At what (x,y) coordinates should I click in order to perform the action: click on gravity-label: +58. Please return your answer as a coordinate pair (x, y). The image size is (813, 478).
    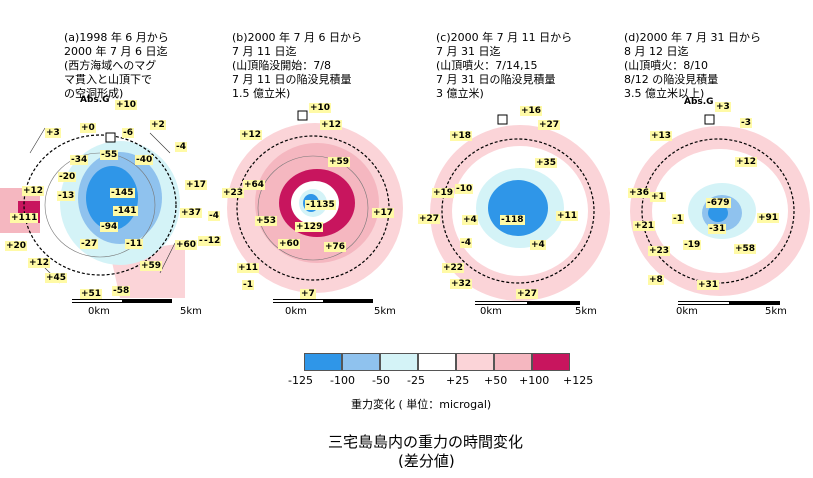
    Looking at the image, I should click on (745, 249).